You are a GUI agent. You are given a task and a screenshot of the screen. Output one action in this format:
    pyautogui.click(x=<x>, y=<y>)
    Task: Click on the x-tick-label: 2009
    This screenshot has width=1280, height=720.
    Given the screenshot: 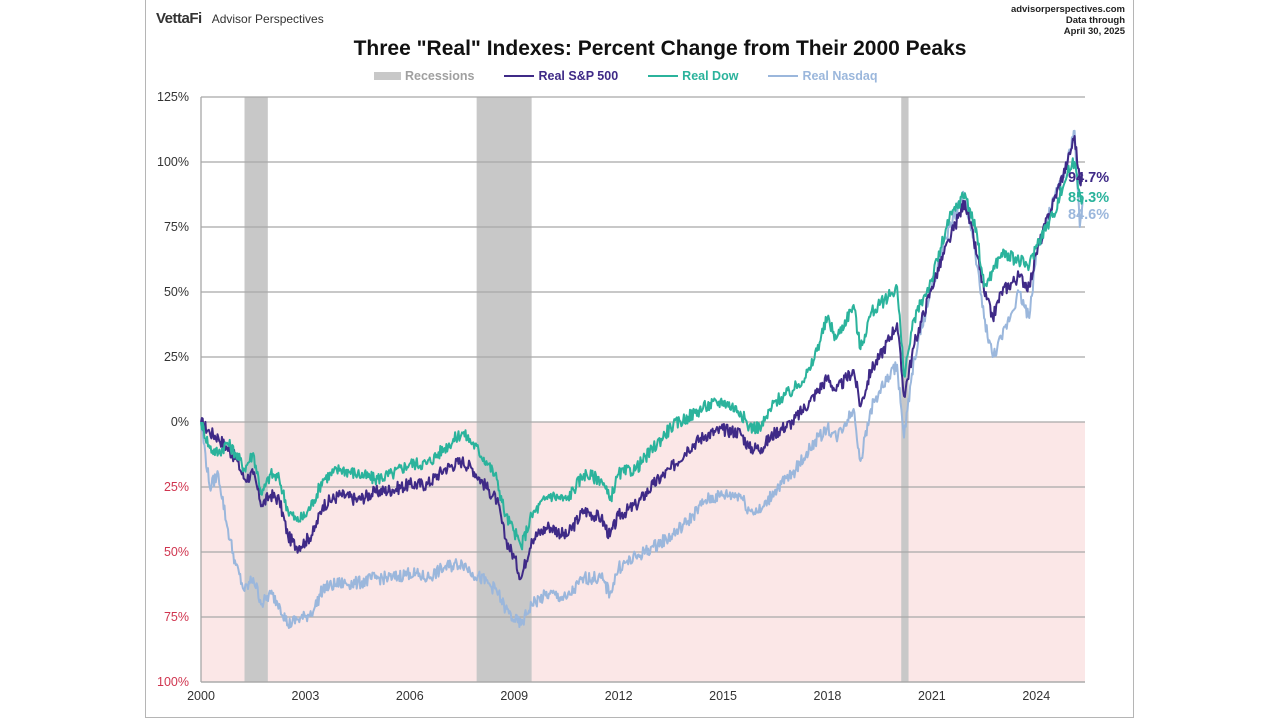 What is the action you would take?
    pyautogui.click(x=514, y=696)
    